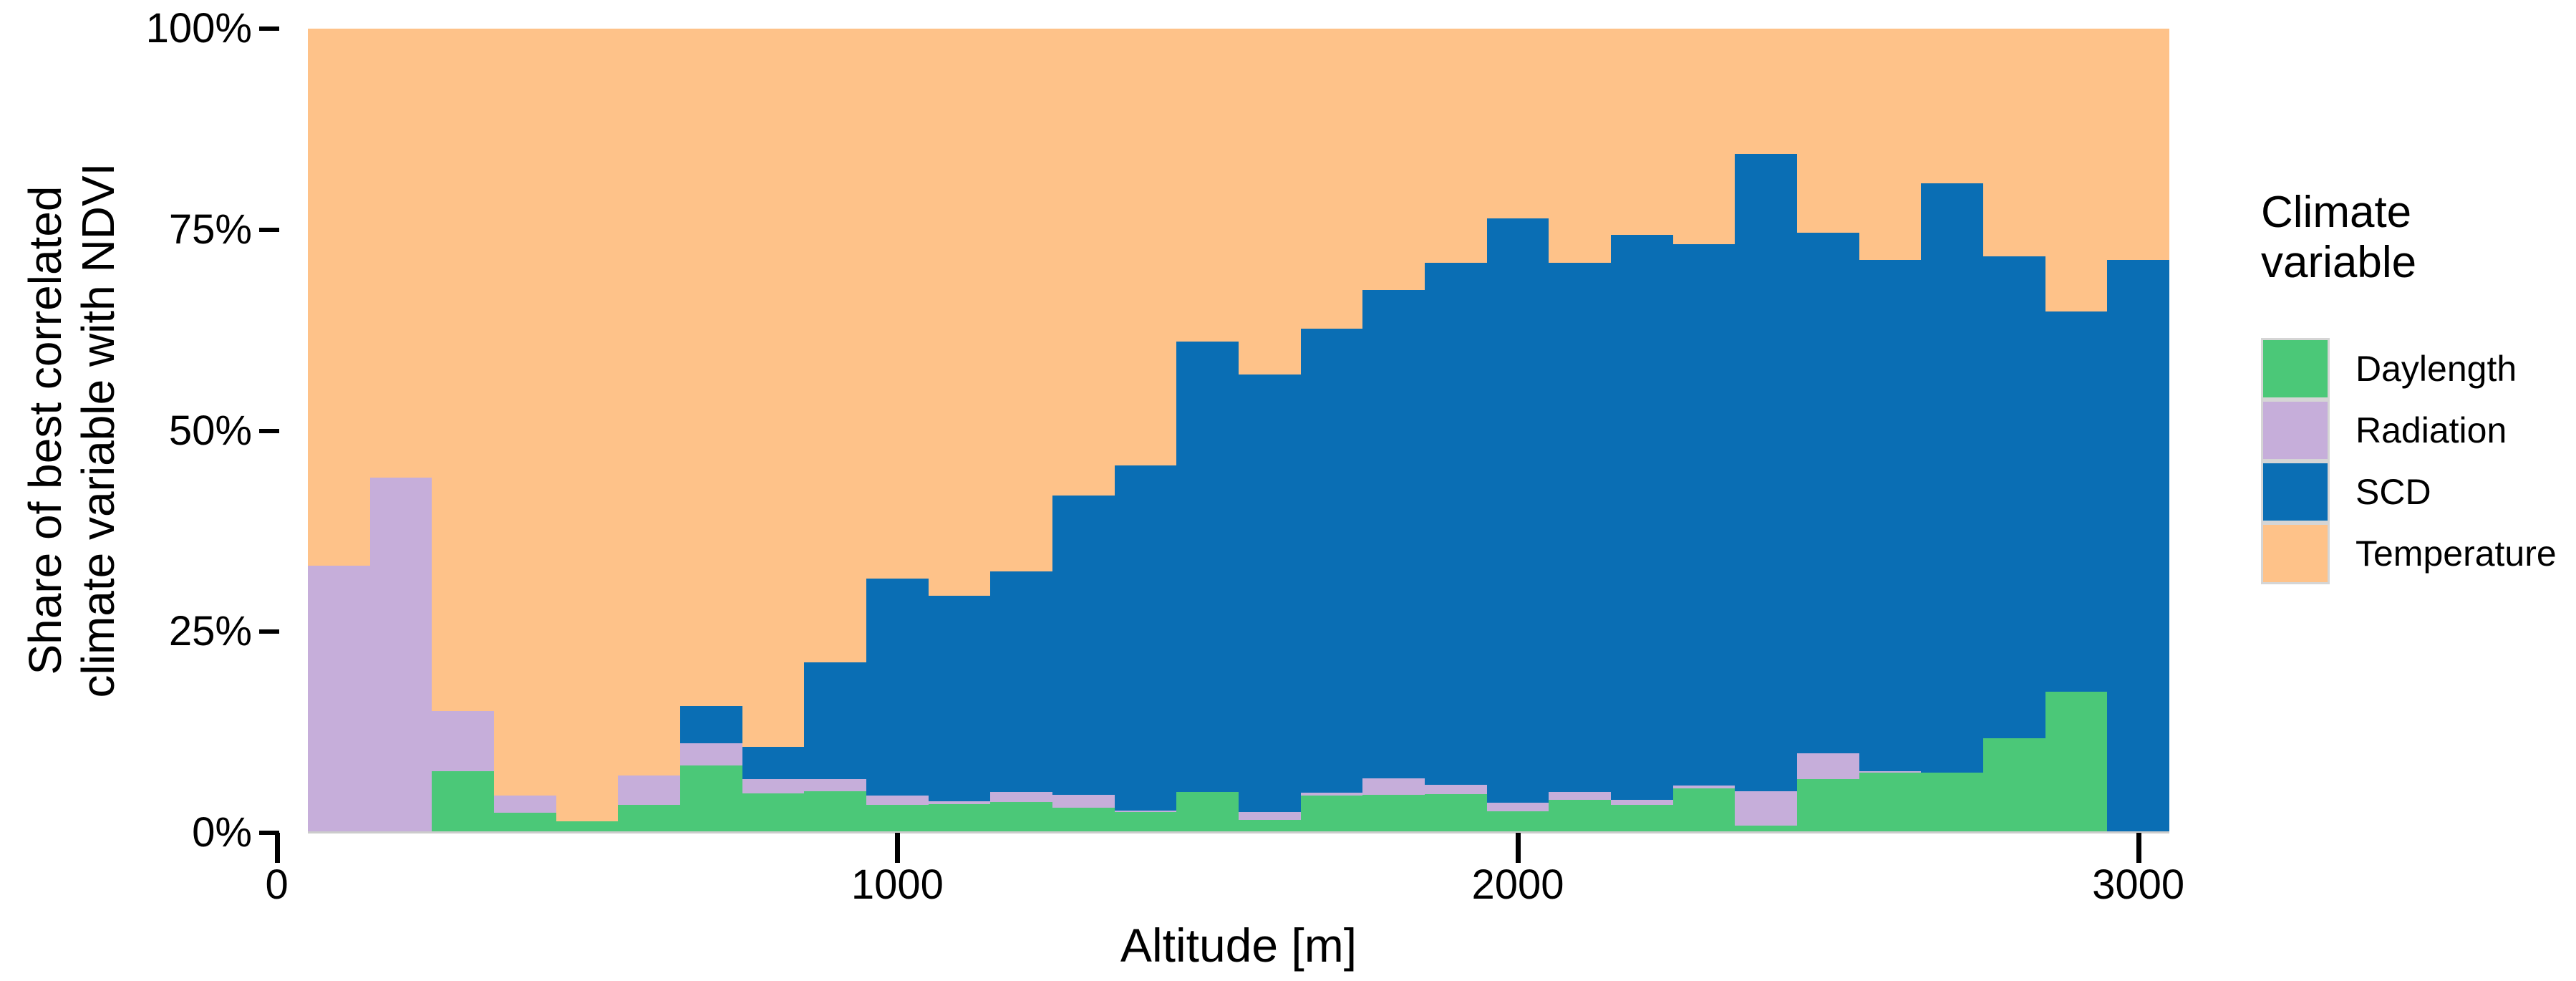  I want to click on legend-label-scd: SCD, so click(2393, 492).